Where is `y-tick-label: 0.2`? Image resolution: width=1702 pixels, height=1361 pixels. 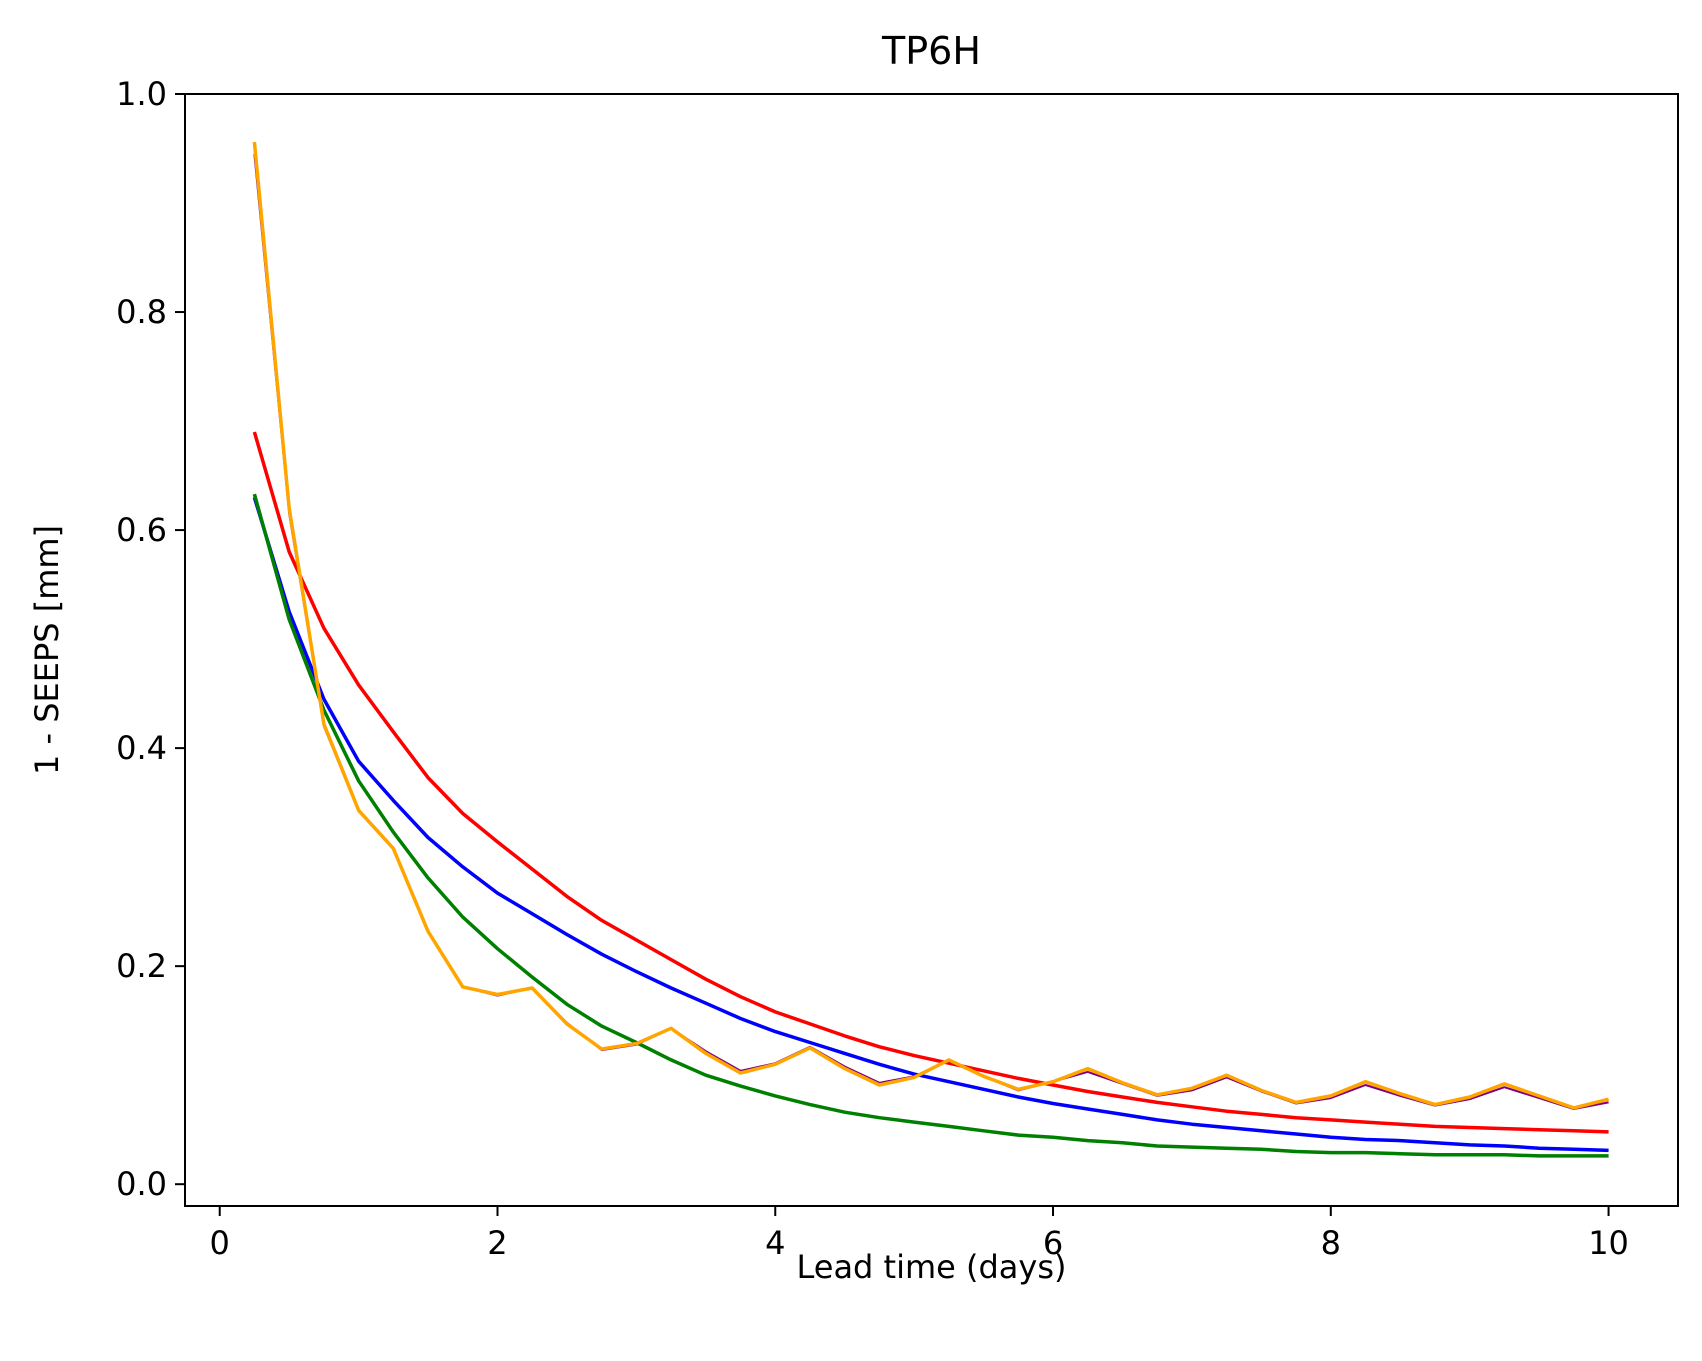 y-tick-label: 0.2 is located at coordinates (141, 966).